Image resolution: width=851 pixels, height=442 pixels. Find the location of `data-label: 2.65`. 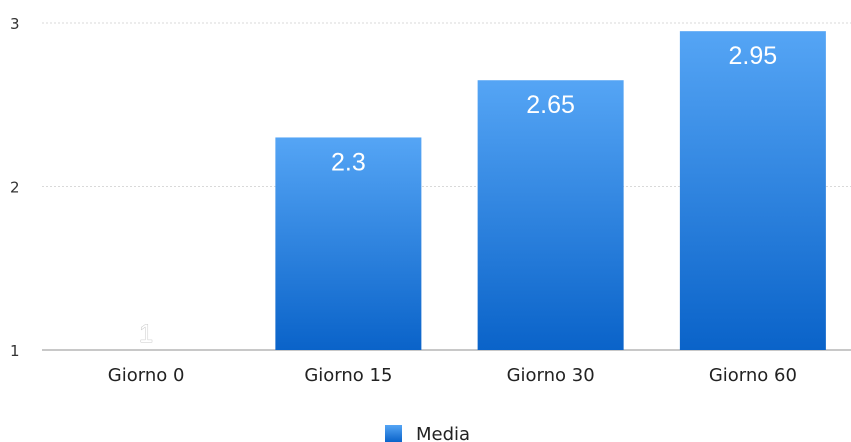

data-label: 2.65 is located at coordinates (550, 105).